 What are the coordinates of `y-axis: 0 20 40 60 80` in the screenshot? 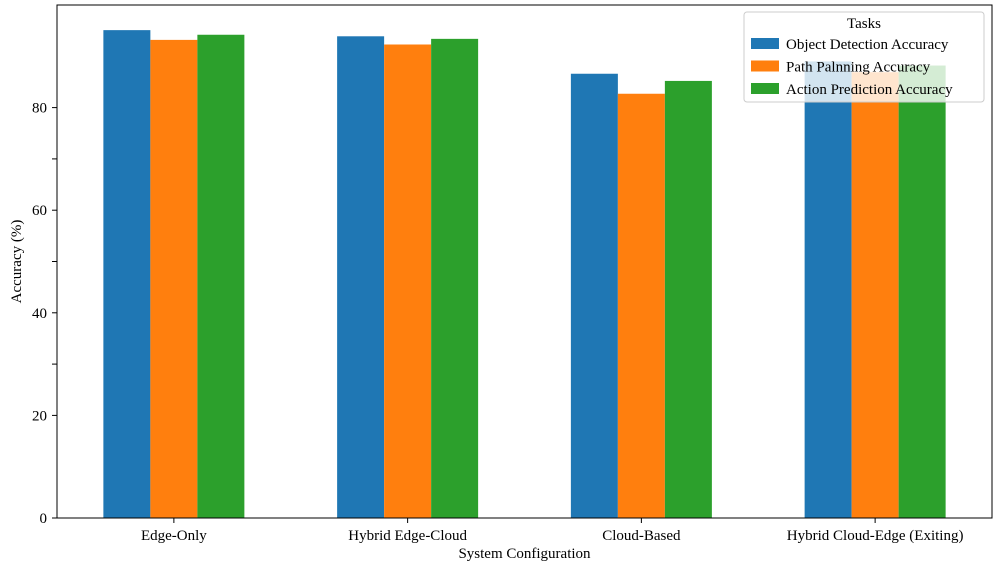 It's located at (44, 314).